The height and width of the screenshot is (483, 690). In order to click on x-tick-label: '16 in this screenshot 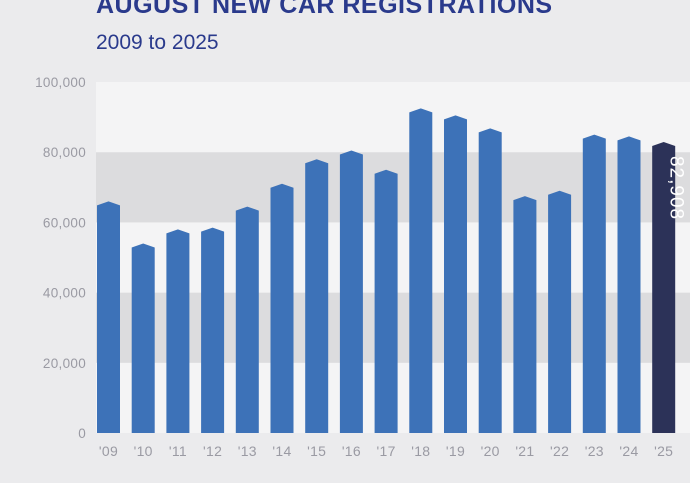, I will do `click(351, 451)`.